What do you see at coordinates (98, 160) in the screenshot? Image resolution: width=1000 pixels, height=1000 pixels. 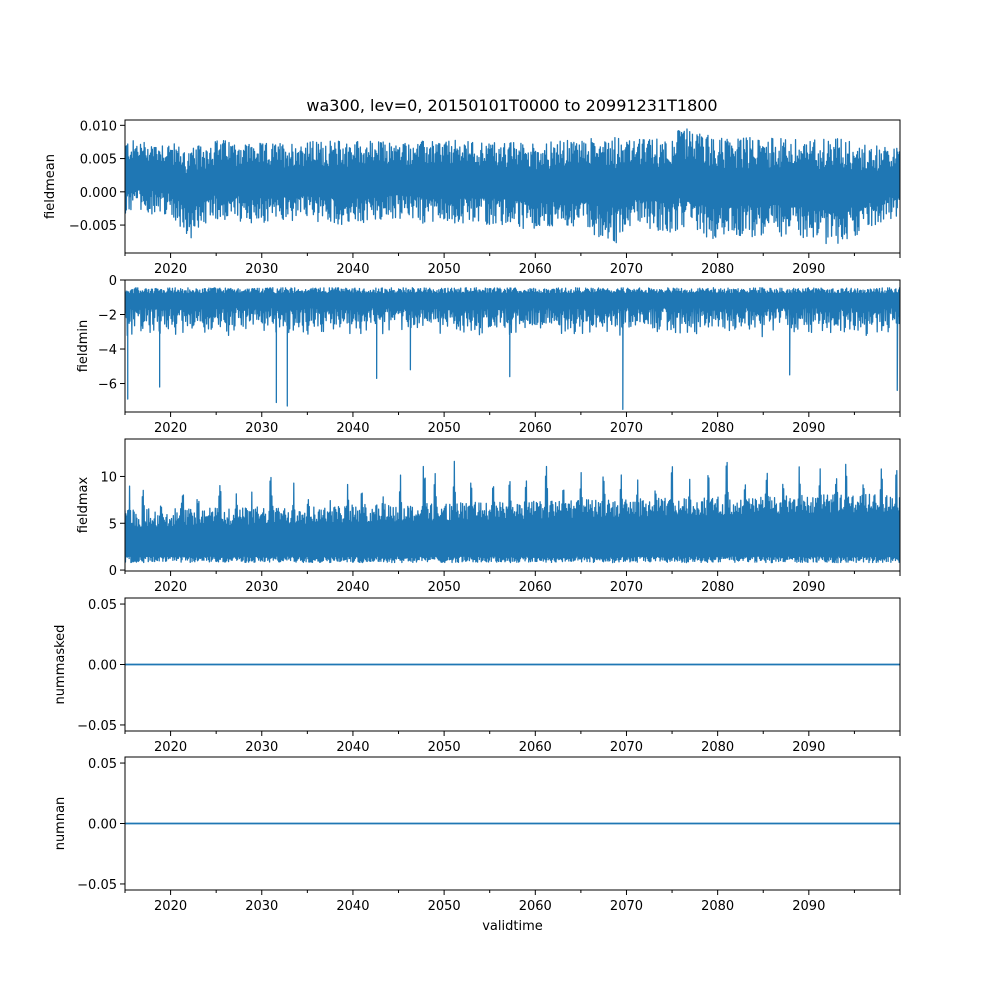 I see `y-tick-label: 0.005` at bounding box center [98, 160].